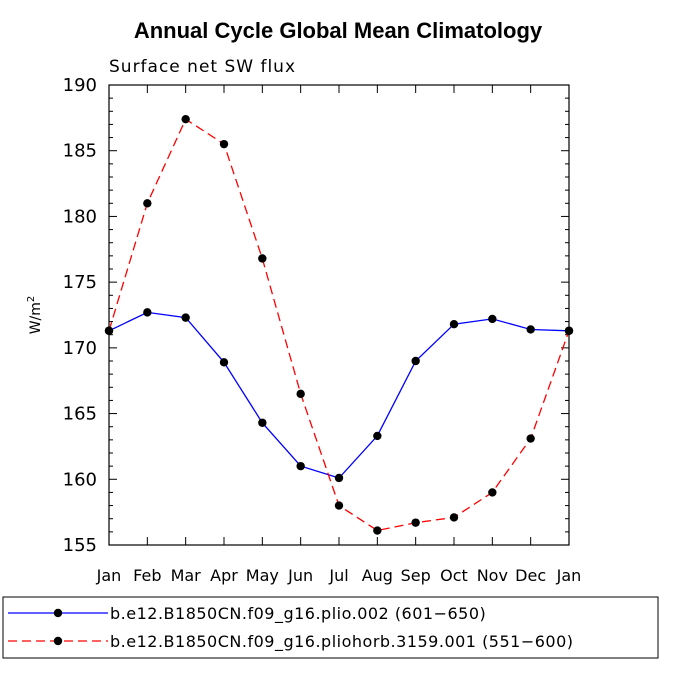 The width and height of the screenshot is (677, 678). Describe the element at coordinates (80, 216) in the screenshot. I see `y-tick-label: 180` at that location.